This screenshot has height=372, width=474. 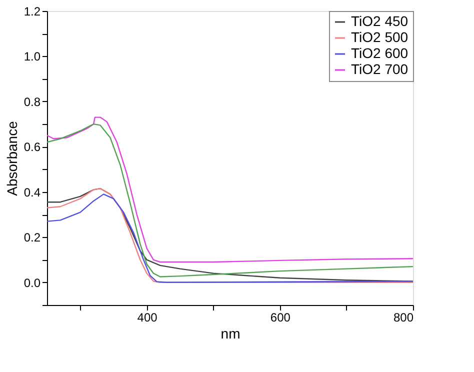 I want to click on x-axis-title: nm, so click(x=230, y=334).